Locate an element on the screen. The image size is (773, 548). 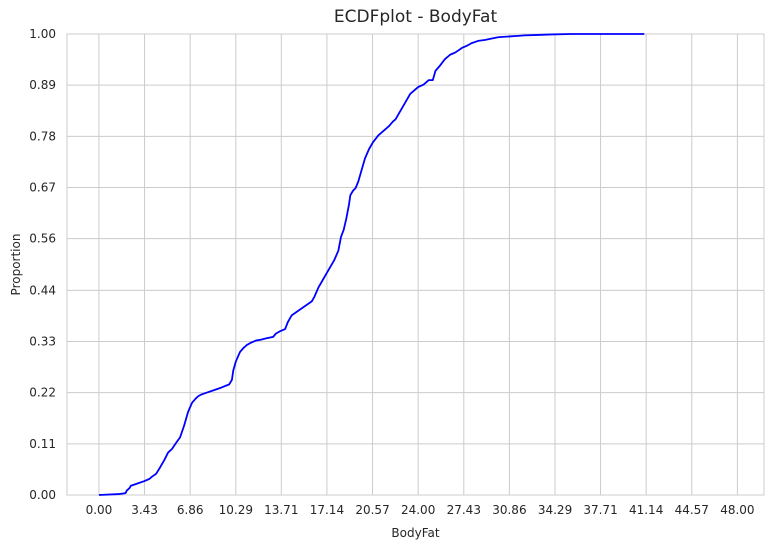
x-axis-label: BodyFat is located at coordinates (415, 533).